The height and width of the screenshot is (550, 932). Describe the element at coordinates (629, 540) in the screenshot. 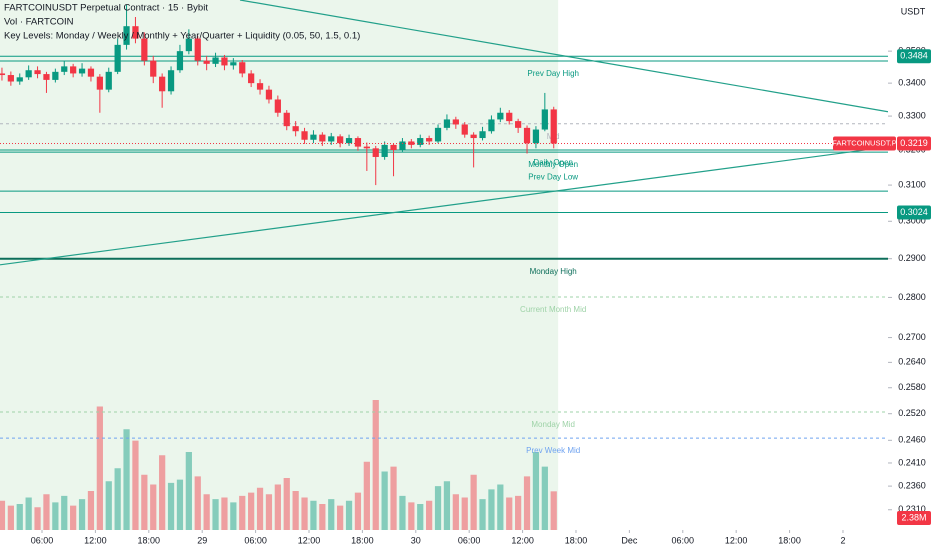

I see `x-tick-label: Dec` at that location.